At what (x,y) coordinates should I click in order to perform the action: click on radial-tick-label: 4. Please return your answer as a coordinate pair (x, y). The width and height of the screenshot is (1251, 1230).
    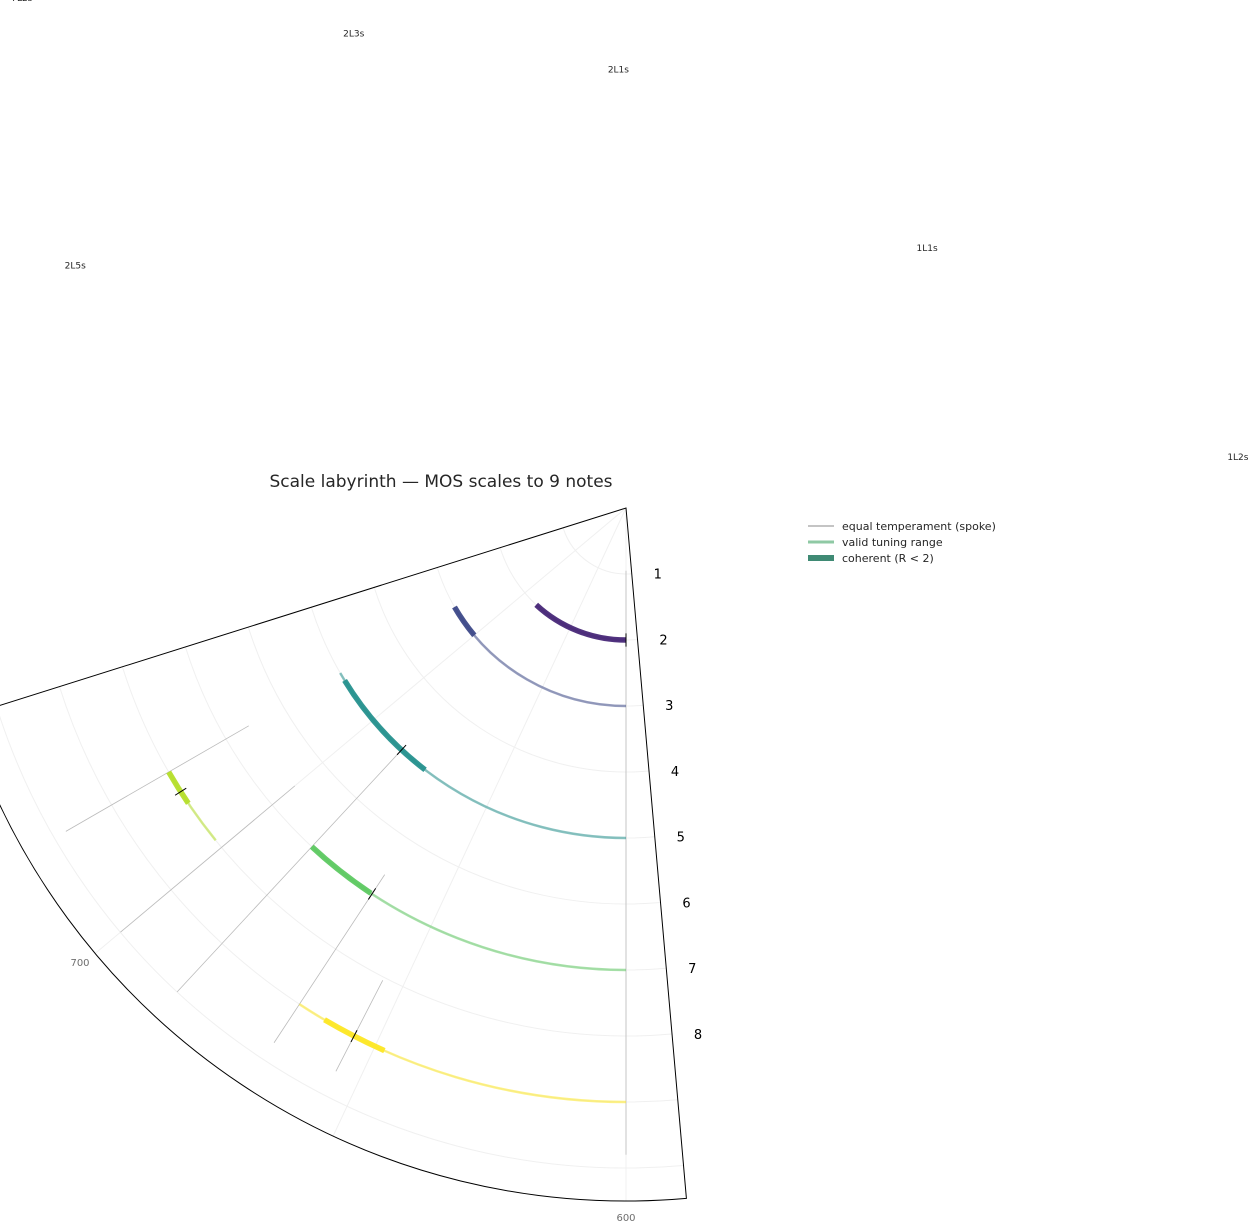
    Looking at the image, I should click on (675, 772).